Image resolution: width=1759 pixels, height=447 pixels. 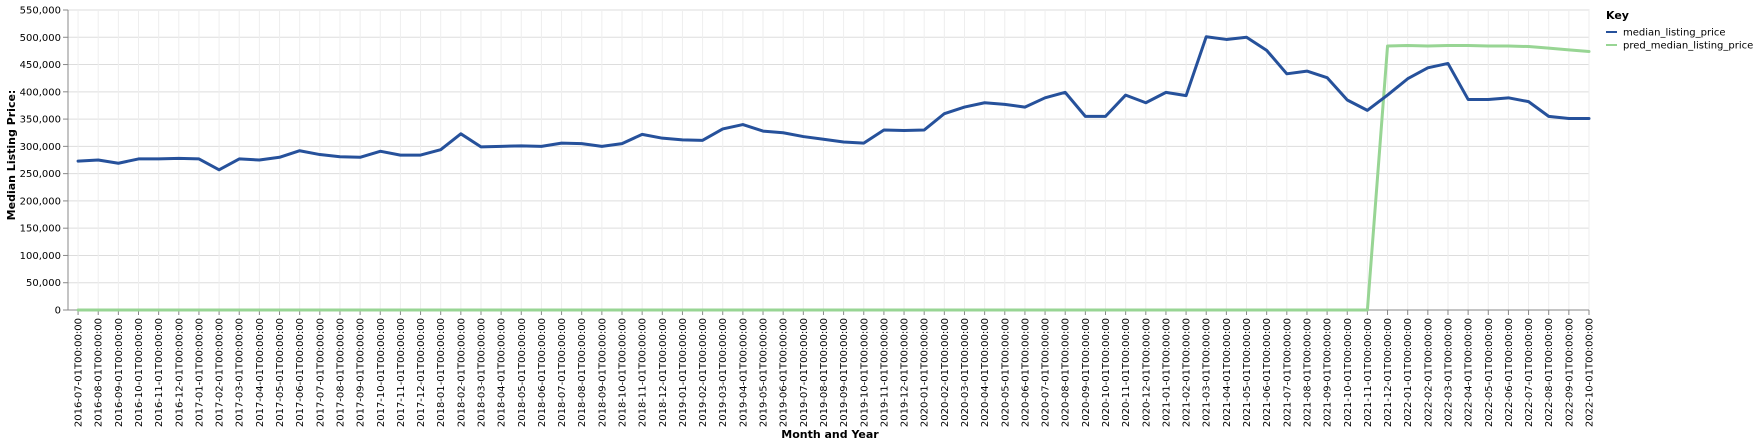 I want to click on x-tick-label: 2022-06-01T00:00:00, so click(x=1509, y=372).